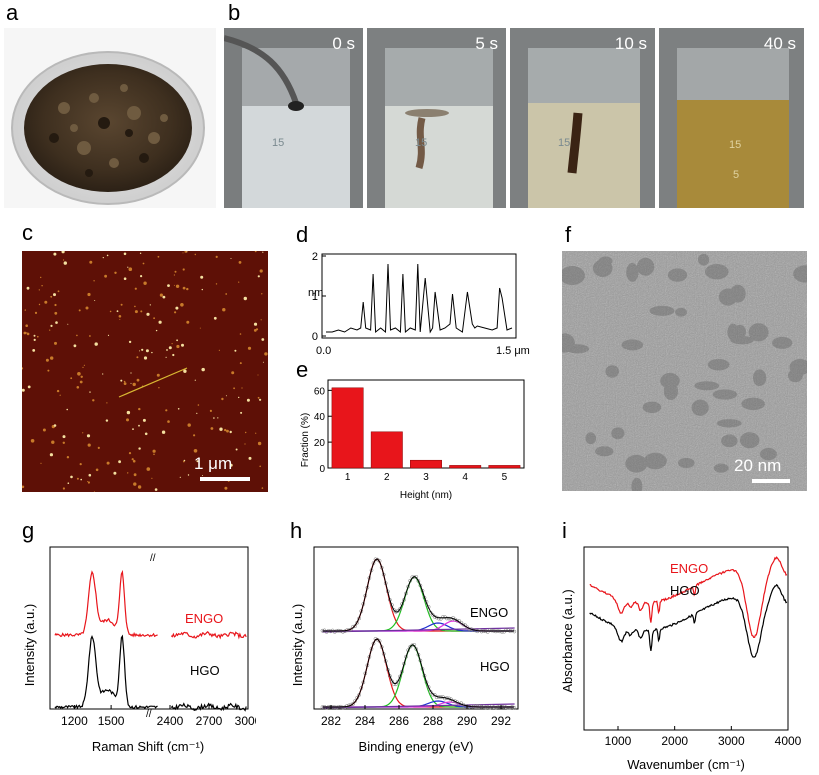  I want to click on height-histogram-chart: Fraction (%) 0 20 40 60 1 2 3 4 5 Height (nm), so click(412, 439).